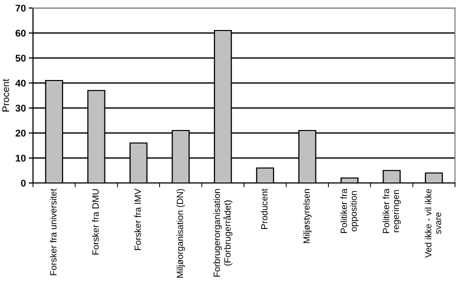  I want to click on y-tick-label: 60, so click(21, 33).